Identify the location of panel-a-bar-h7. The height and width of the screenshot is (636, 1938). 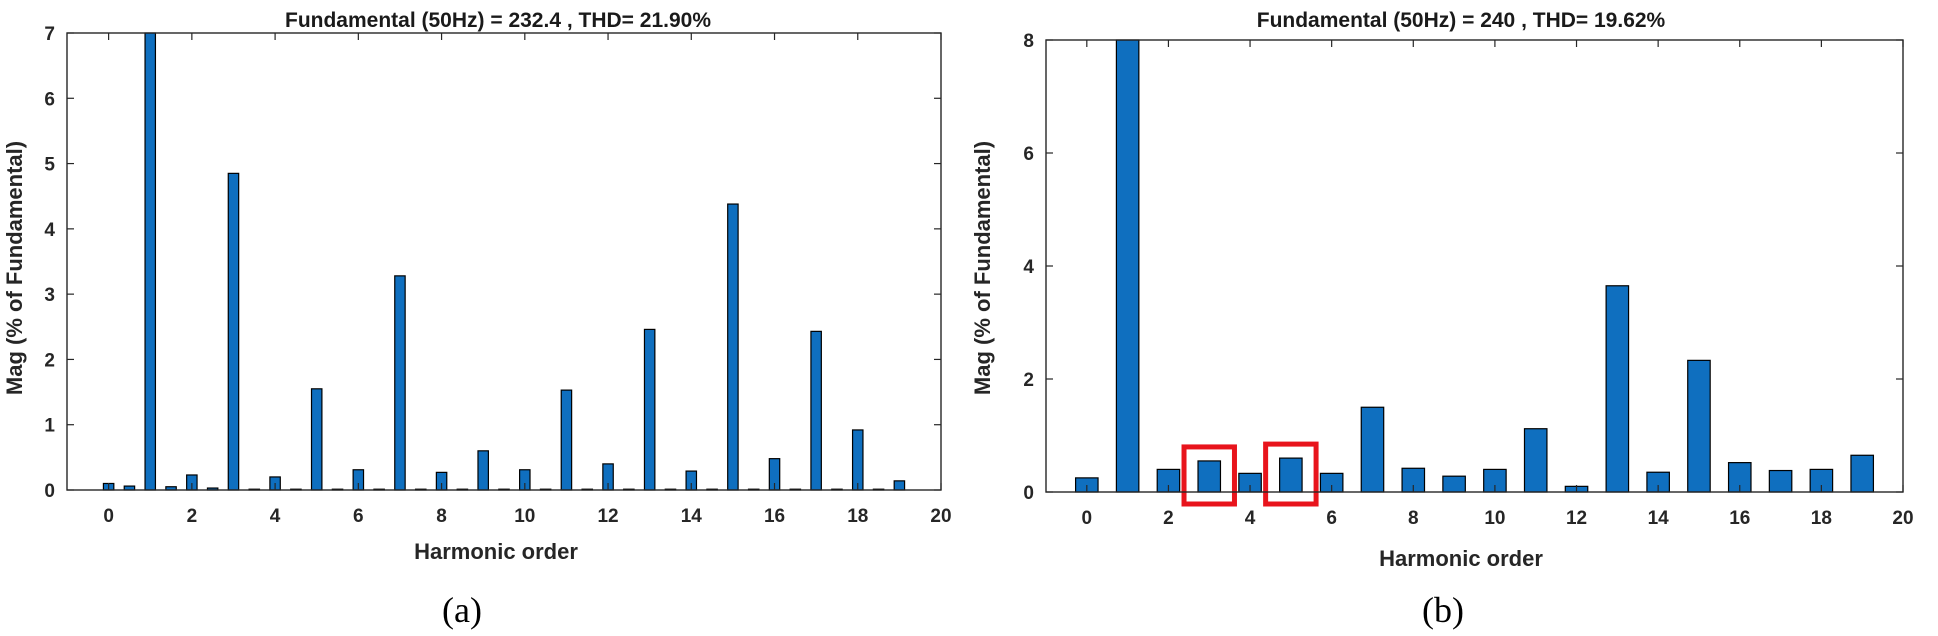
(400, 383).